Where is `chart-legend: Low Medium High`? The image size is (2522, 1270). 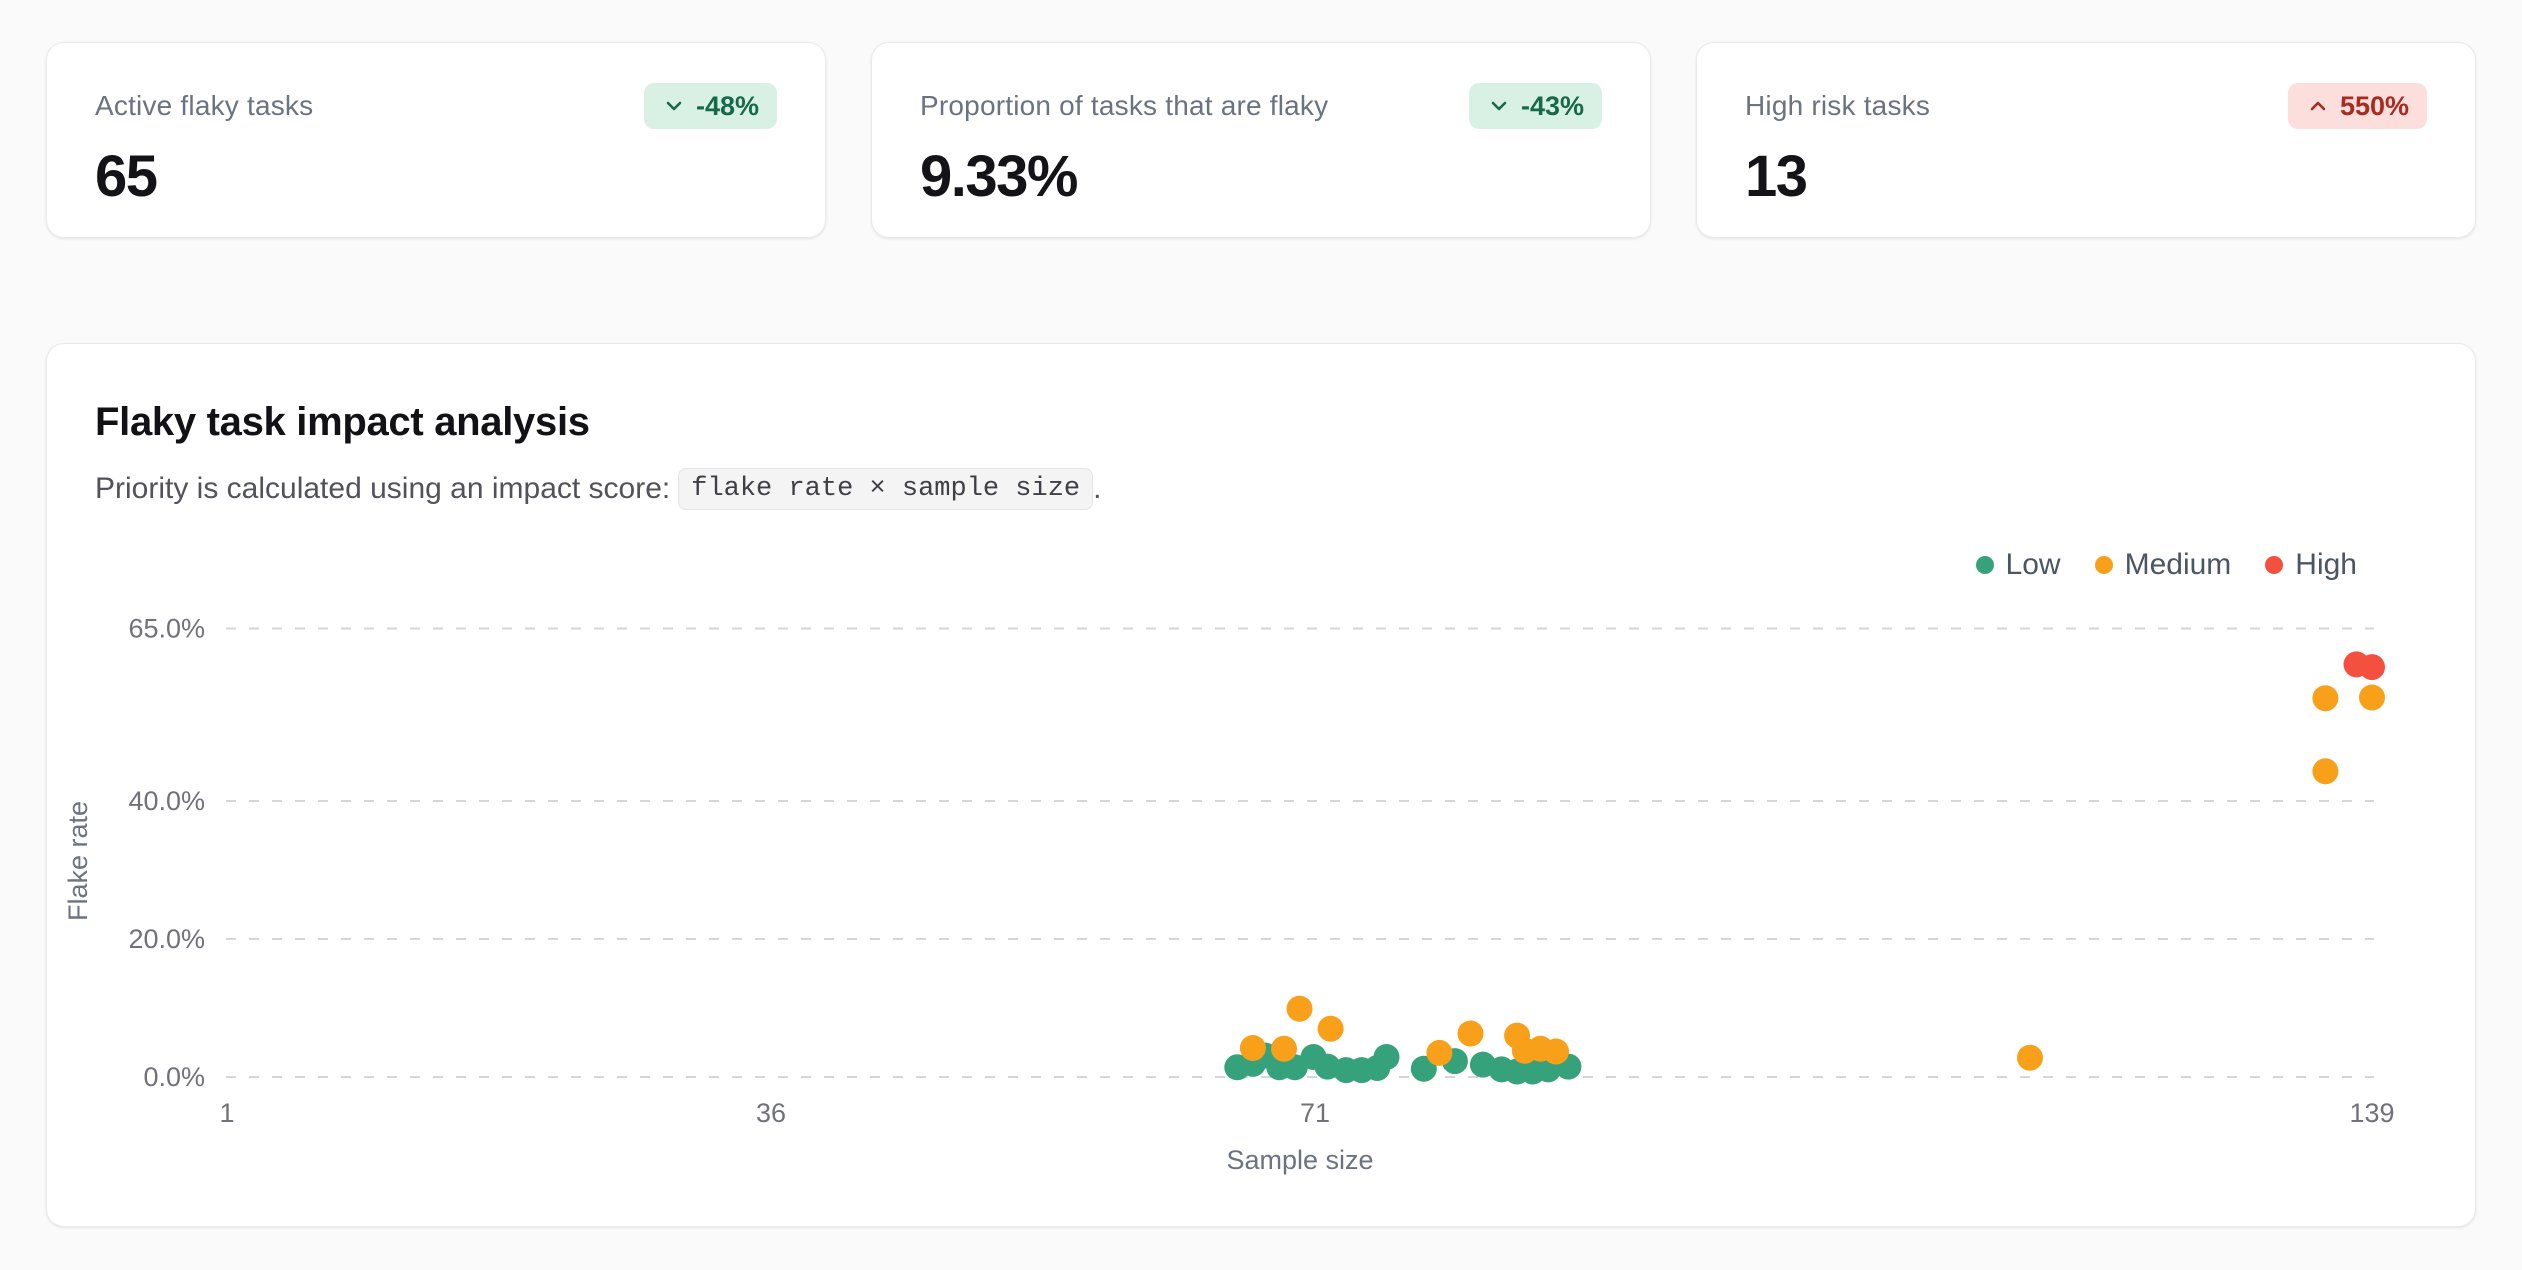 chart-legend: Low Medium High is located at coordinates (2166, 565).